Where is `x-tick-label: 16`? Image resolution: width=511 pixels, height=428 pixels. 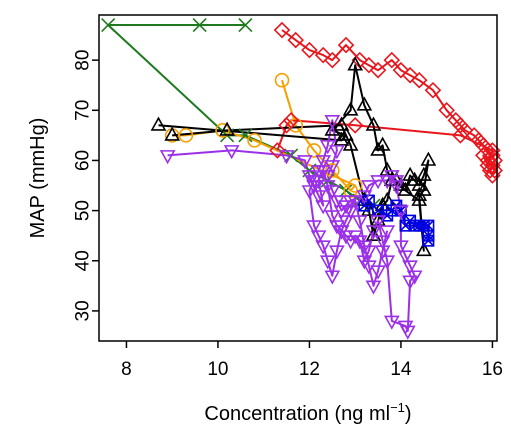 x-tick-label: 16 is located at coordinates (492, 369).